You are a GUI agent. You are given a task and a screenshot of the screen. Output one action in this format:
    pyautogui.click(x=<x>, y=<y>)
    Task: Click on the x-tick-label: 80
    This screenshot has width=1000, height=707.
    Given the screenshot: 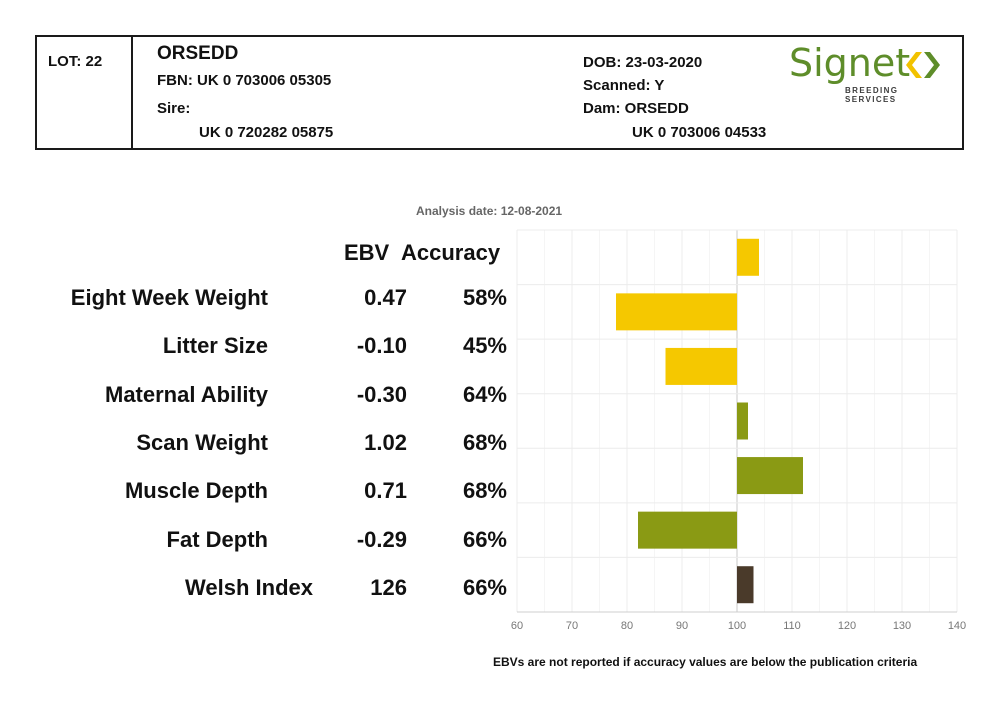 What is the action you would take?
    pyautogui.click(x=627, y=626)
    